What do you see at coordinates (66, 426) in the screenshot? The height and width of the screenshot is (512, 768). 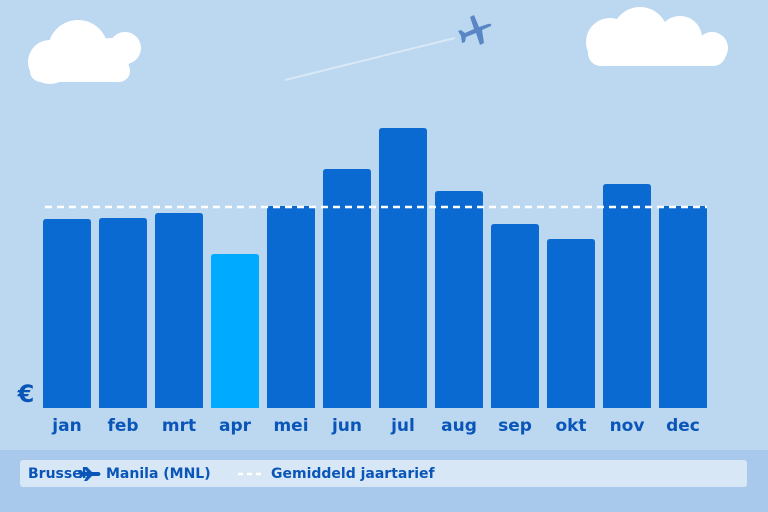 I see `x-tick-label: jan` at bounding box center [66, 426].